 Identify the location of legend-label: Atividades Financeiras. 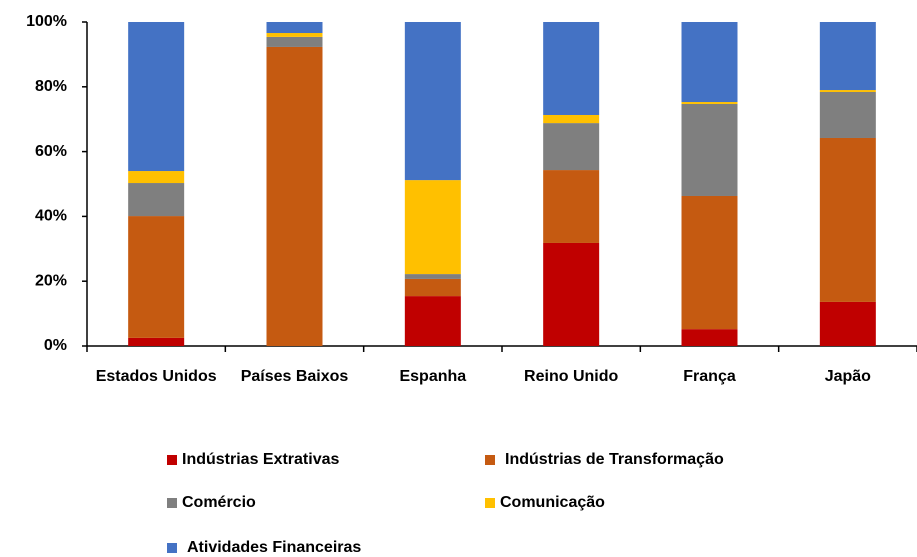
(274, 547).